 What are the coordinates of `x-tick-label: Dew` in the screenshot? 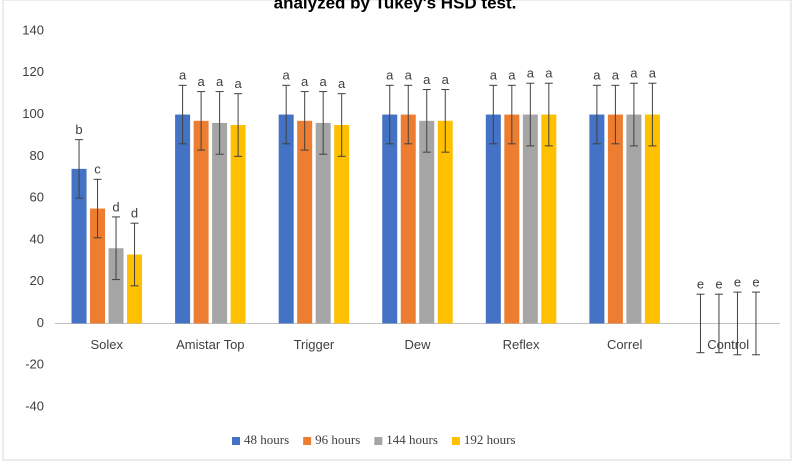 It's located at (417, 344).